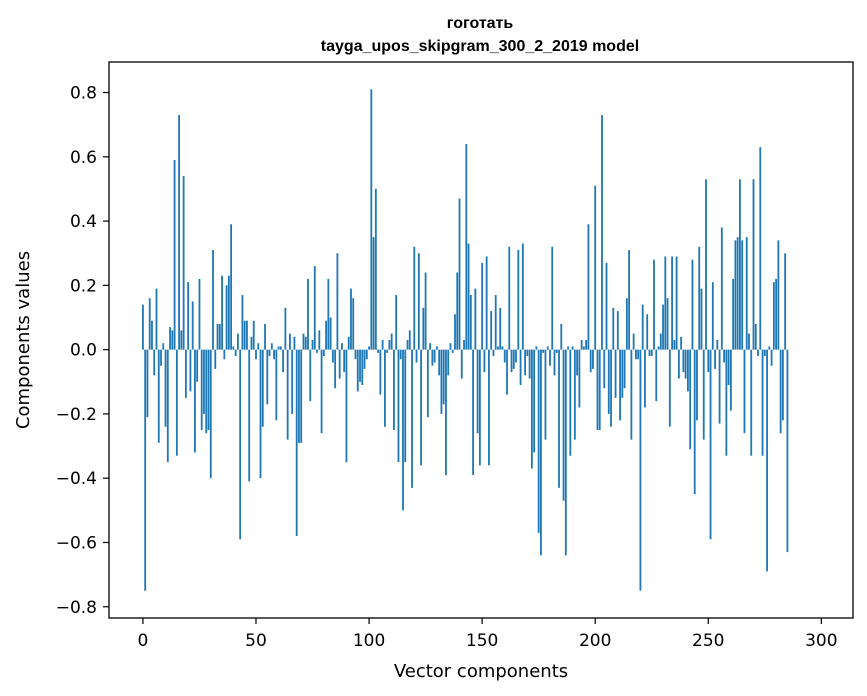 Image resolution: width=867 pixels, height=696 pixels. I want to click on chart-title-line2: tayga_upos_skipgram_300_2_2019 model, so click(480, 46).